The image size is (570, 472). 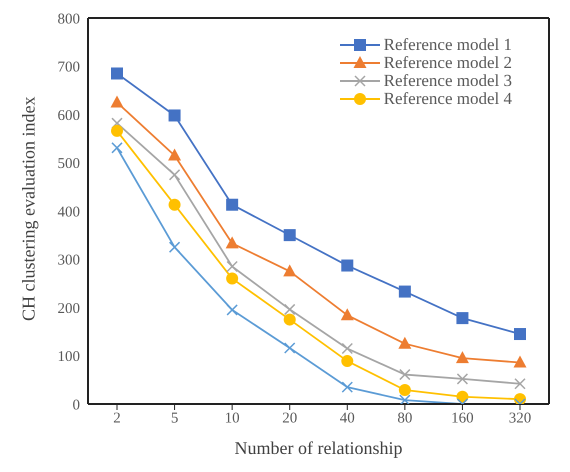 I want to click on x-tick-label: 80, so click(x=404, y=418).